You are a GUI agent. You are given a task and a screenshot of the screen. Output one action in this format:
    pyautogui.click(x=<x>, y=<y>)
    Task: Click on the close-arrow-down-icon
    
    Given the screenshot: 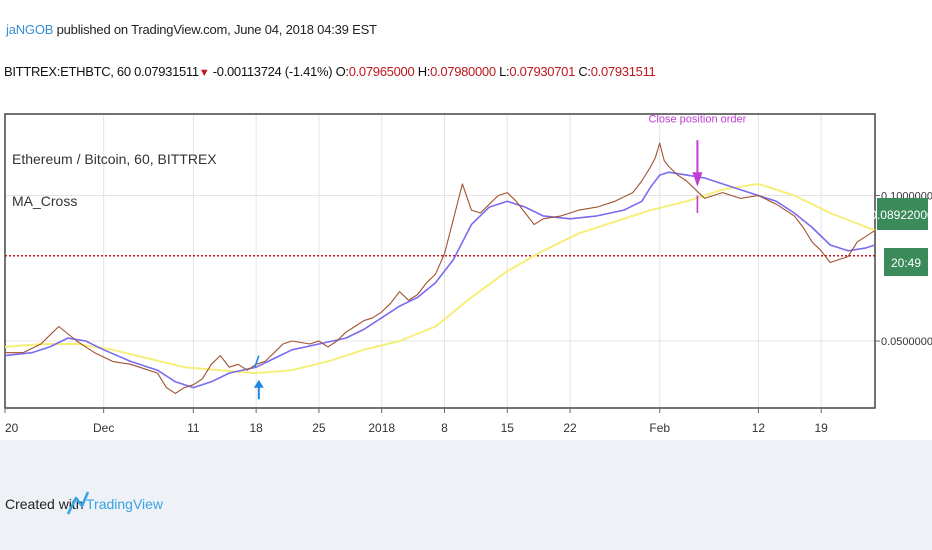 What is the action you would take?
    pyautogui.click(x=697, y=179)
    